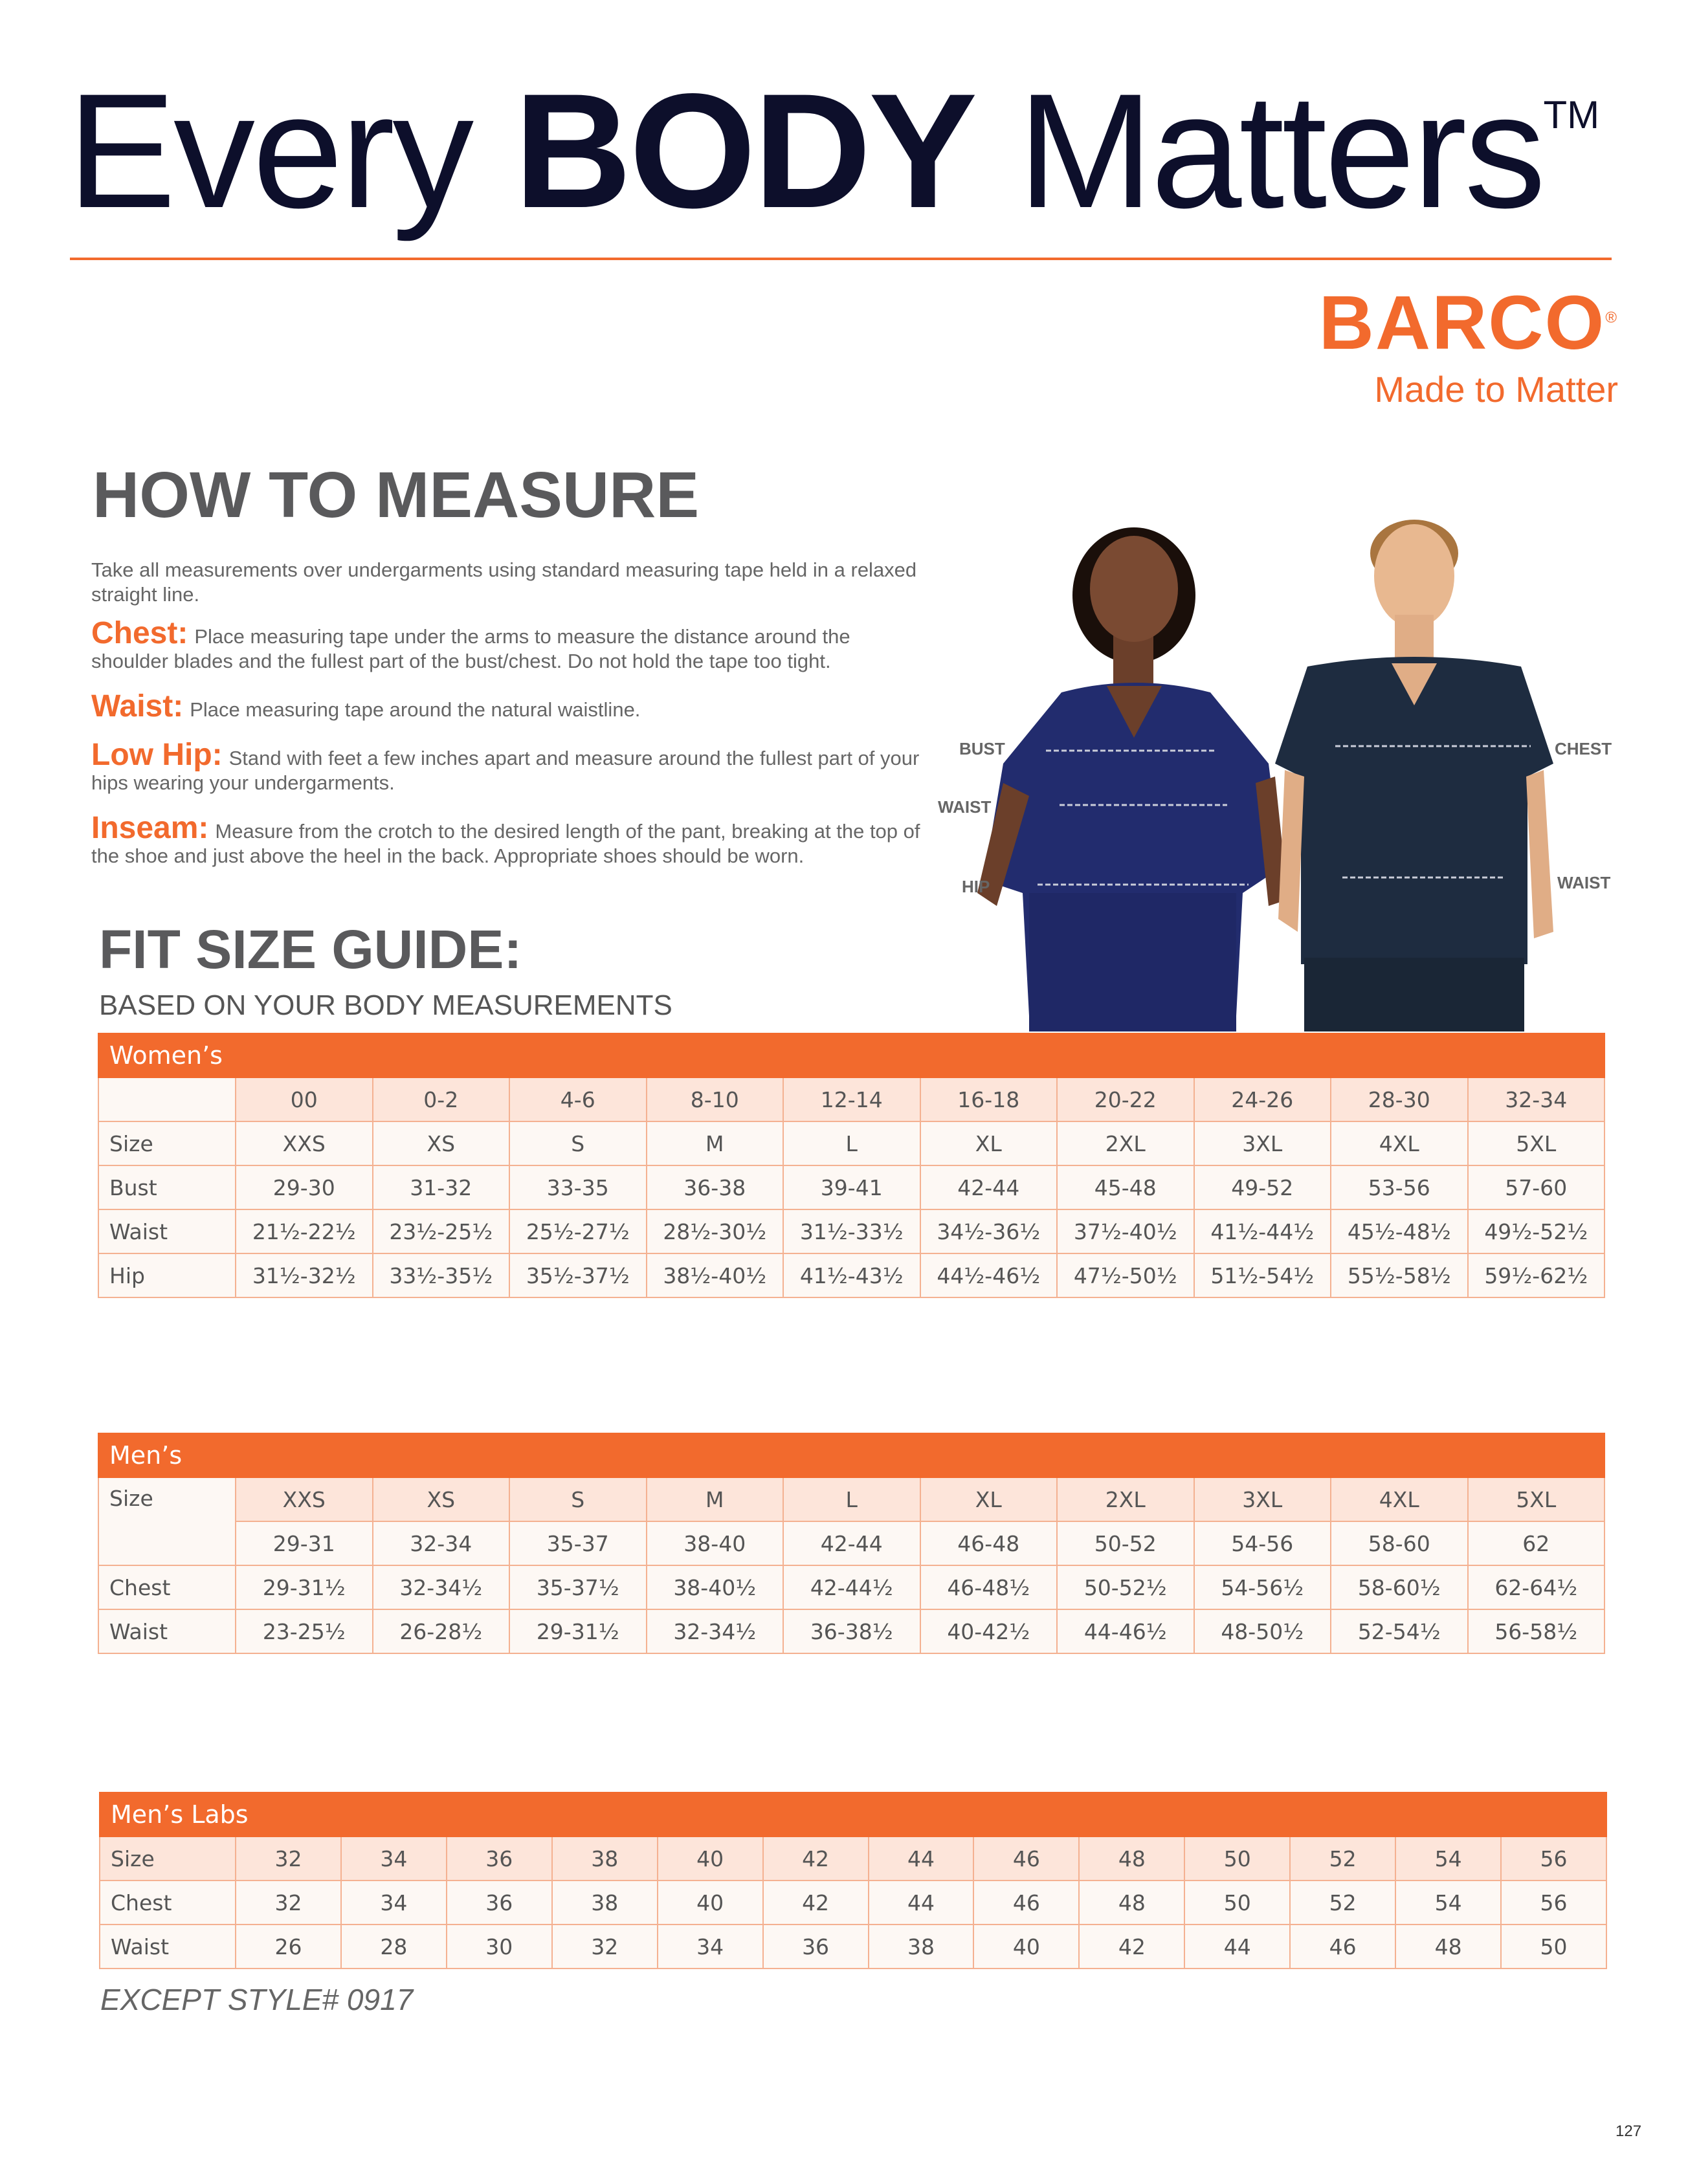  I want to click on table-cell: 59½-62½, so click(1536, 1275).